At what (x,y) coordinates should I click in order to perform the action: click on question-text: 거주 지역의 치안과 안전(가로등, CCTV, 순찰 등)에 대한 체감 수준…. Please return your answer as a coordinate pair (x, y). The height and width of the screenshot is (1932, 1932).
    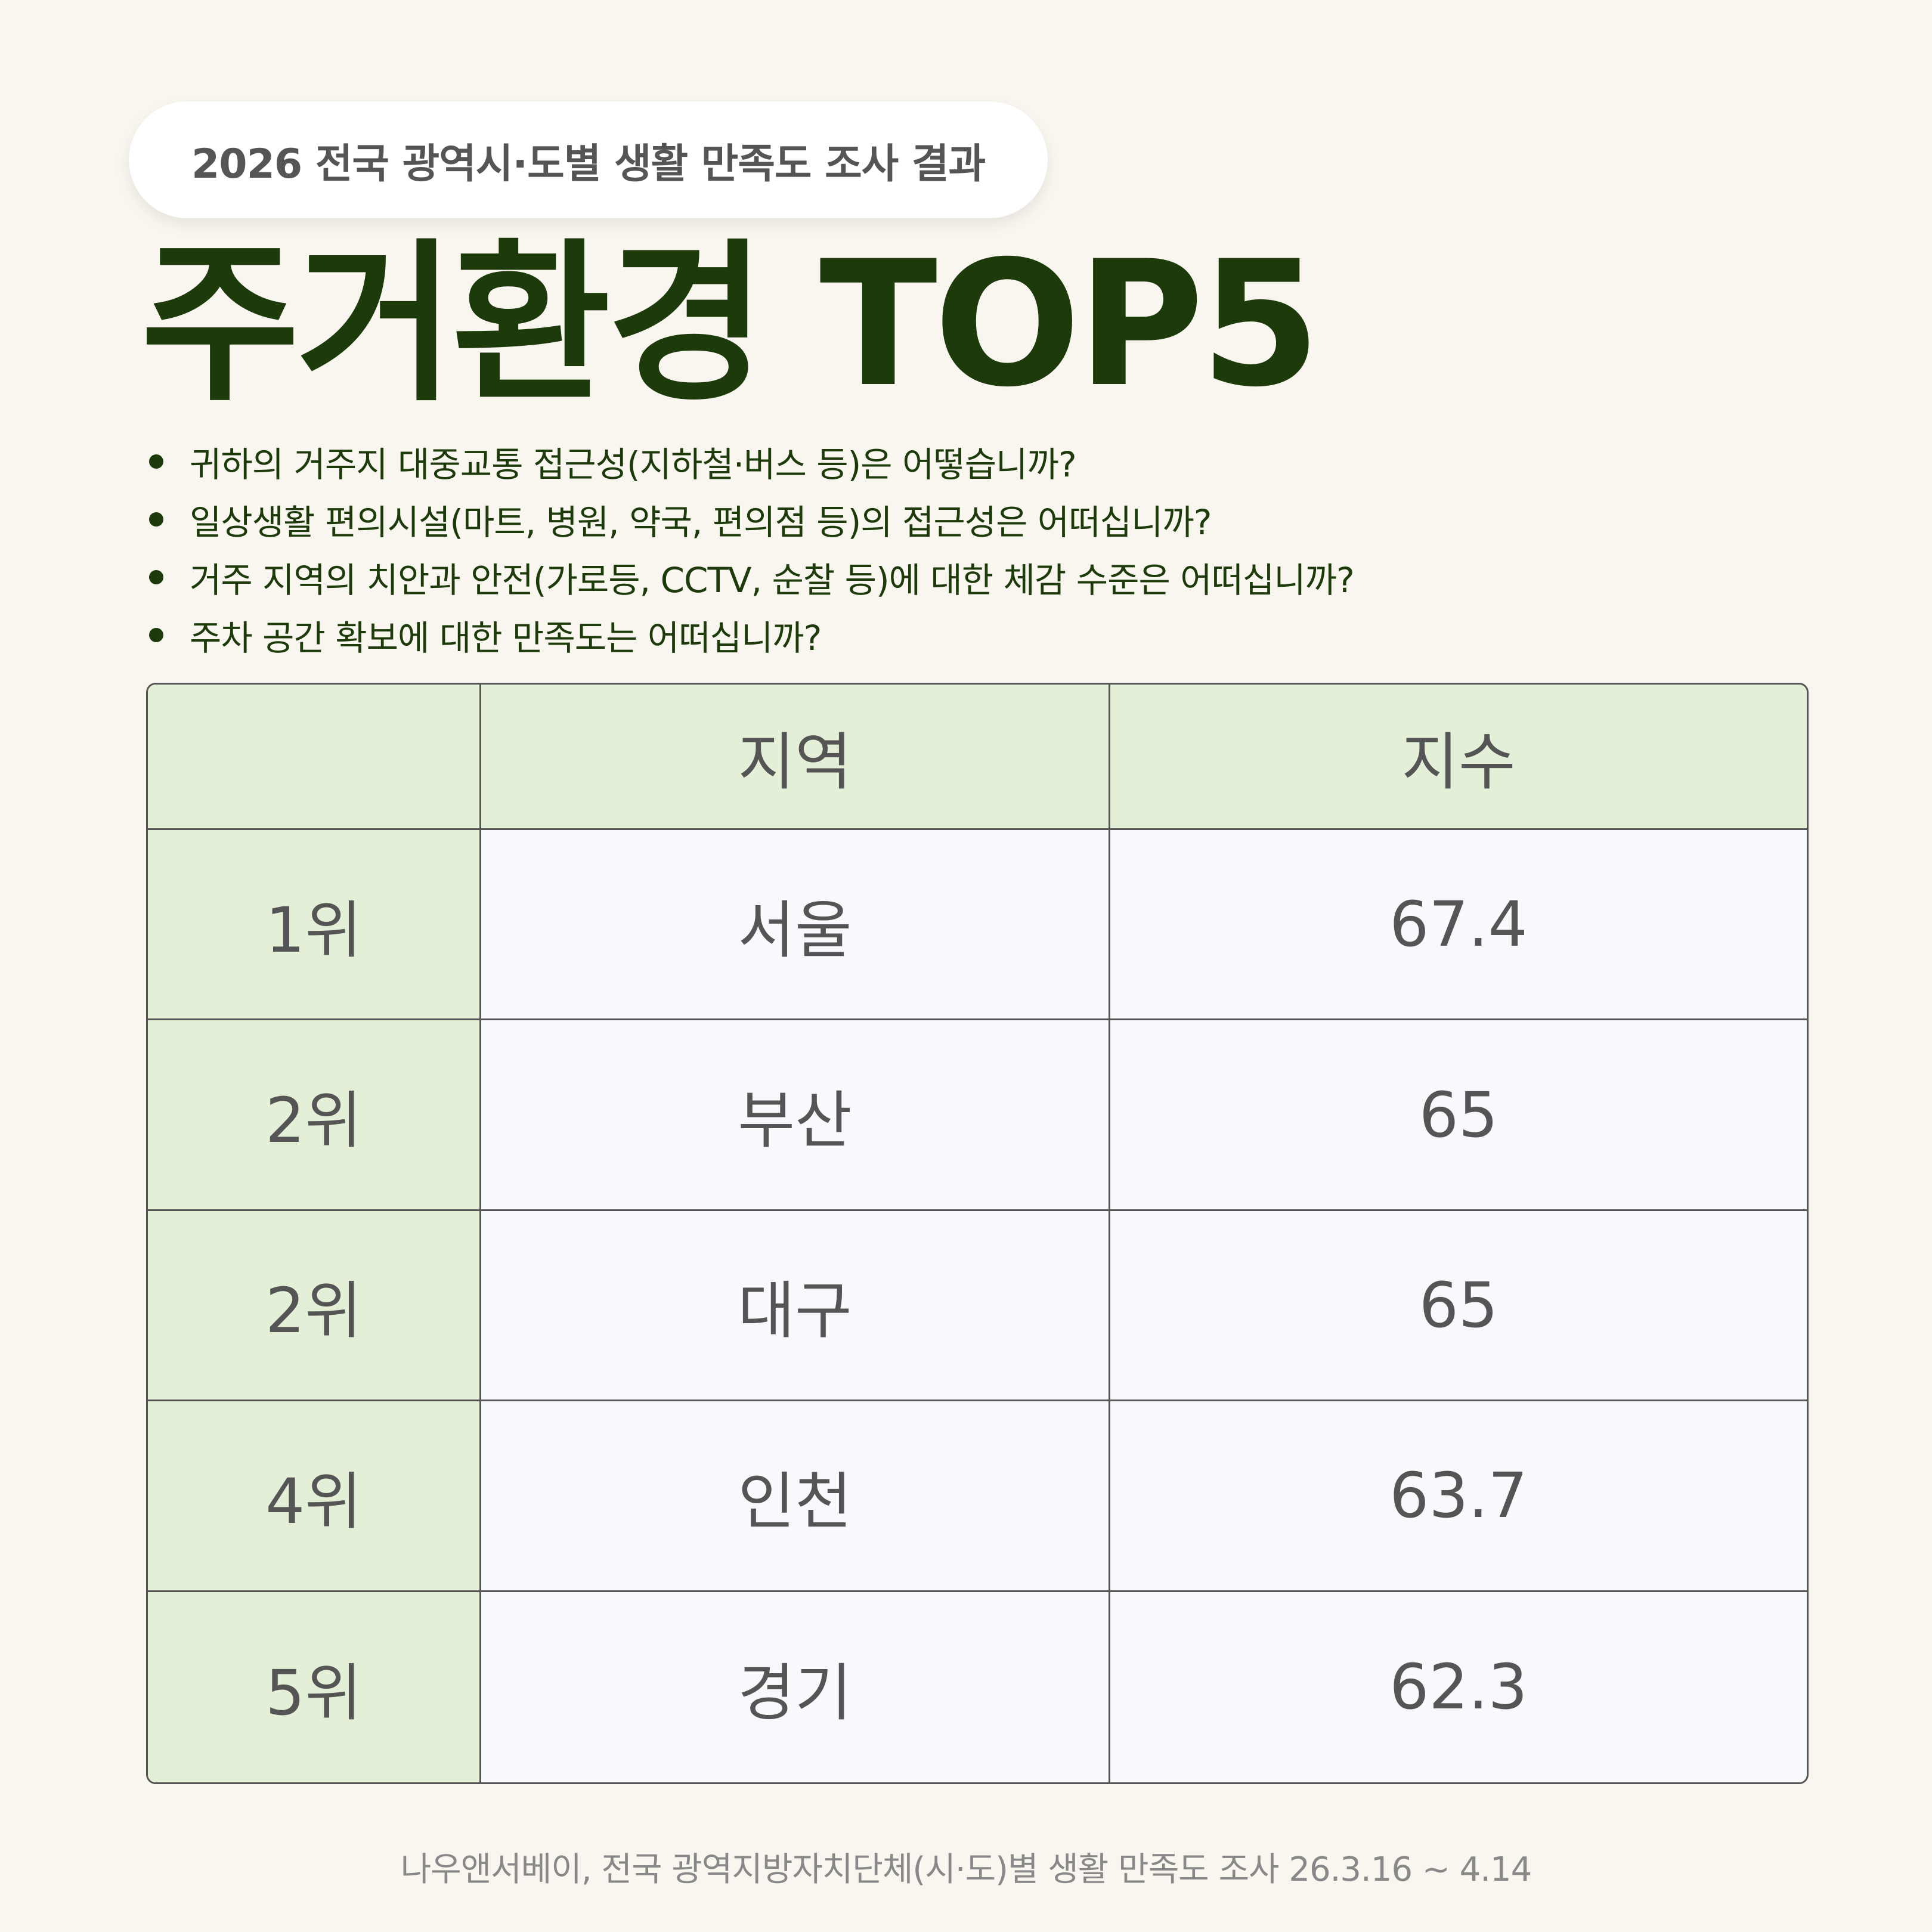
    Looking at the image, I should click on (773, 580).